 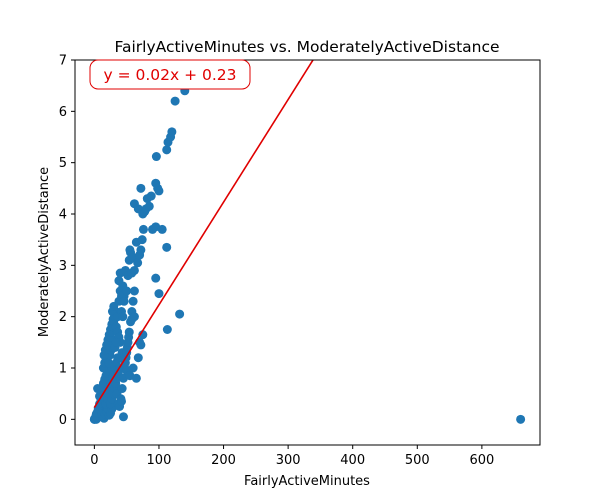 I want to click on x-axis: 0 100 200 300 400 500 600, so click(x=292, y=456).